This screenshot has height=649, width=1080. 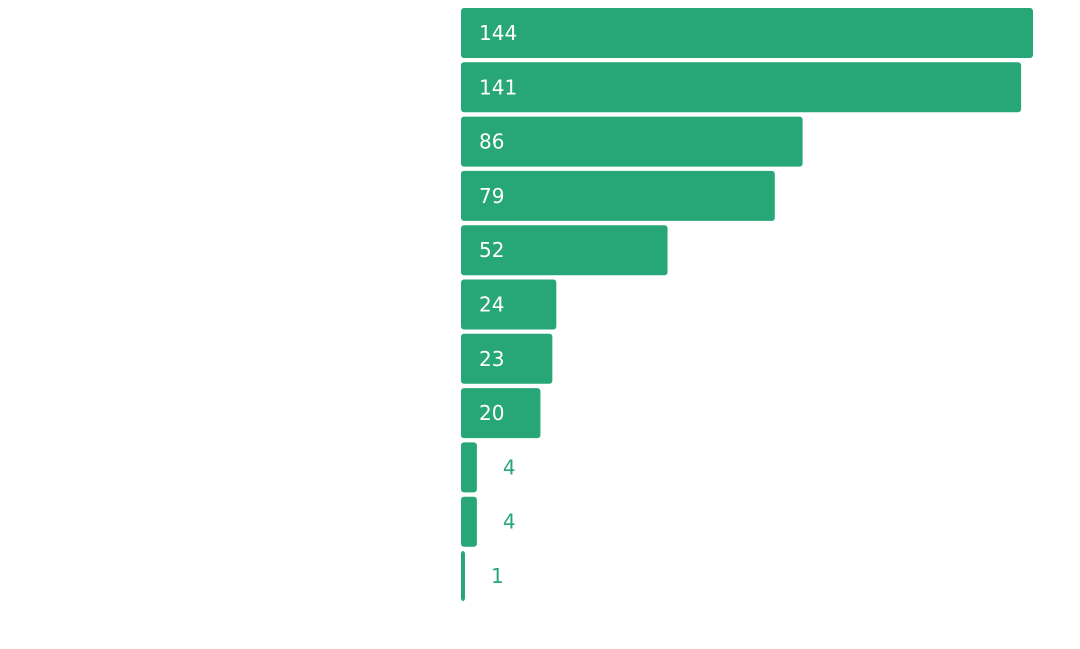 I want to click on bar-value-label: 141, so click(x=498, y=87).